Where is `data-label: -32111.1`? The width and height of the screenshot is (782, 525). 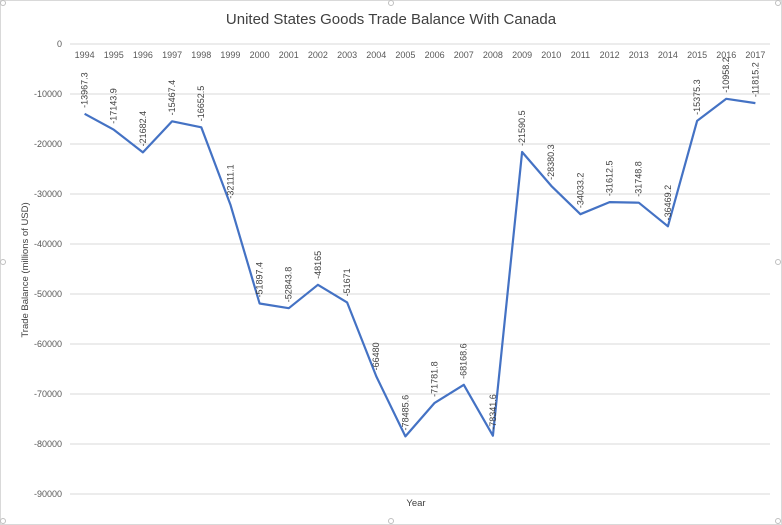 data-label: -32111.1 is located at coordinates (230, 181).